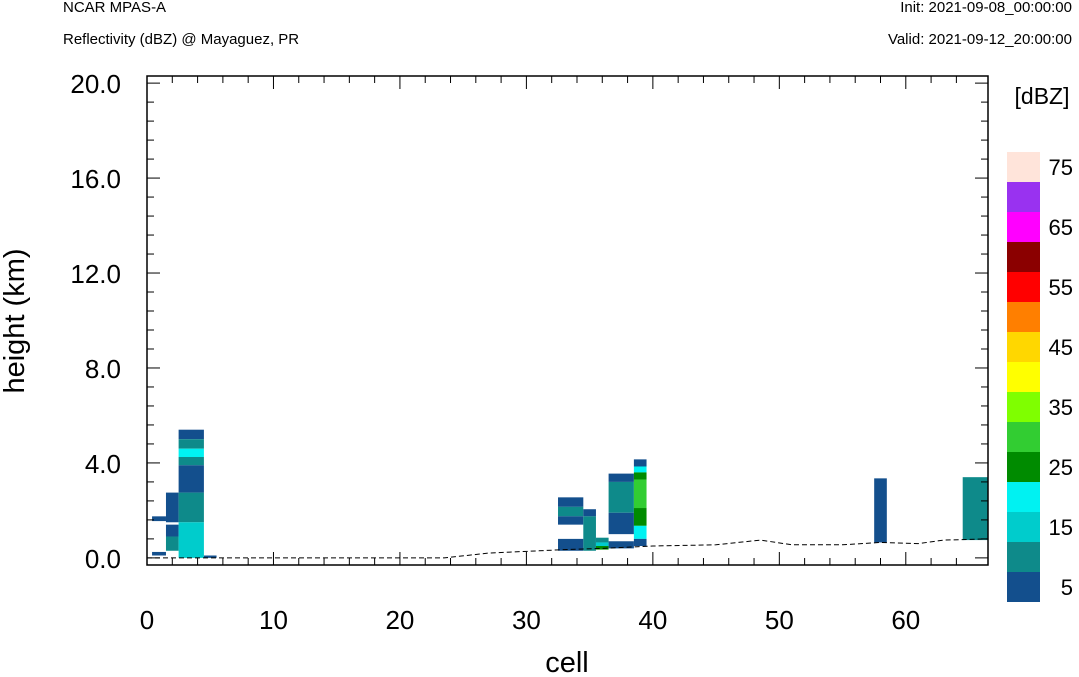 The width and height of the screenshot is (1079, 677). Describe the element at coordinates (567, 662) in the screenshot. I see `x-axis-label: cell` at that location.